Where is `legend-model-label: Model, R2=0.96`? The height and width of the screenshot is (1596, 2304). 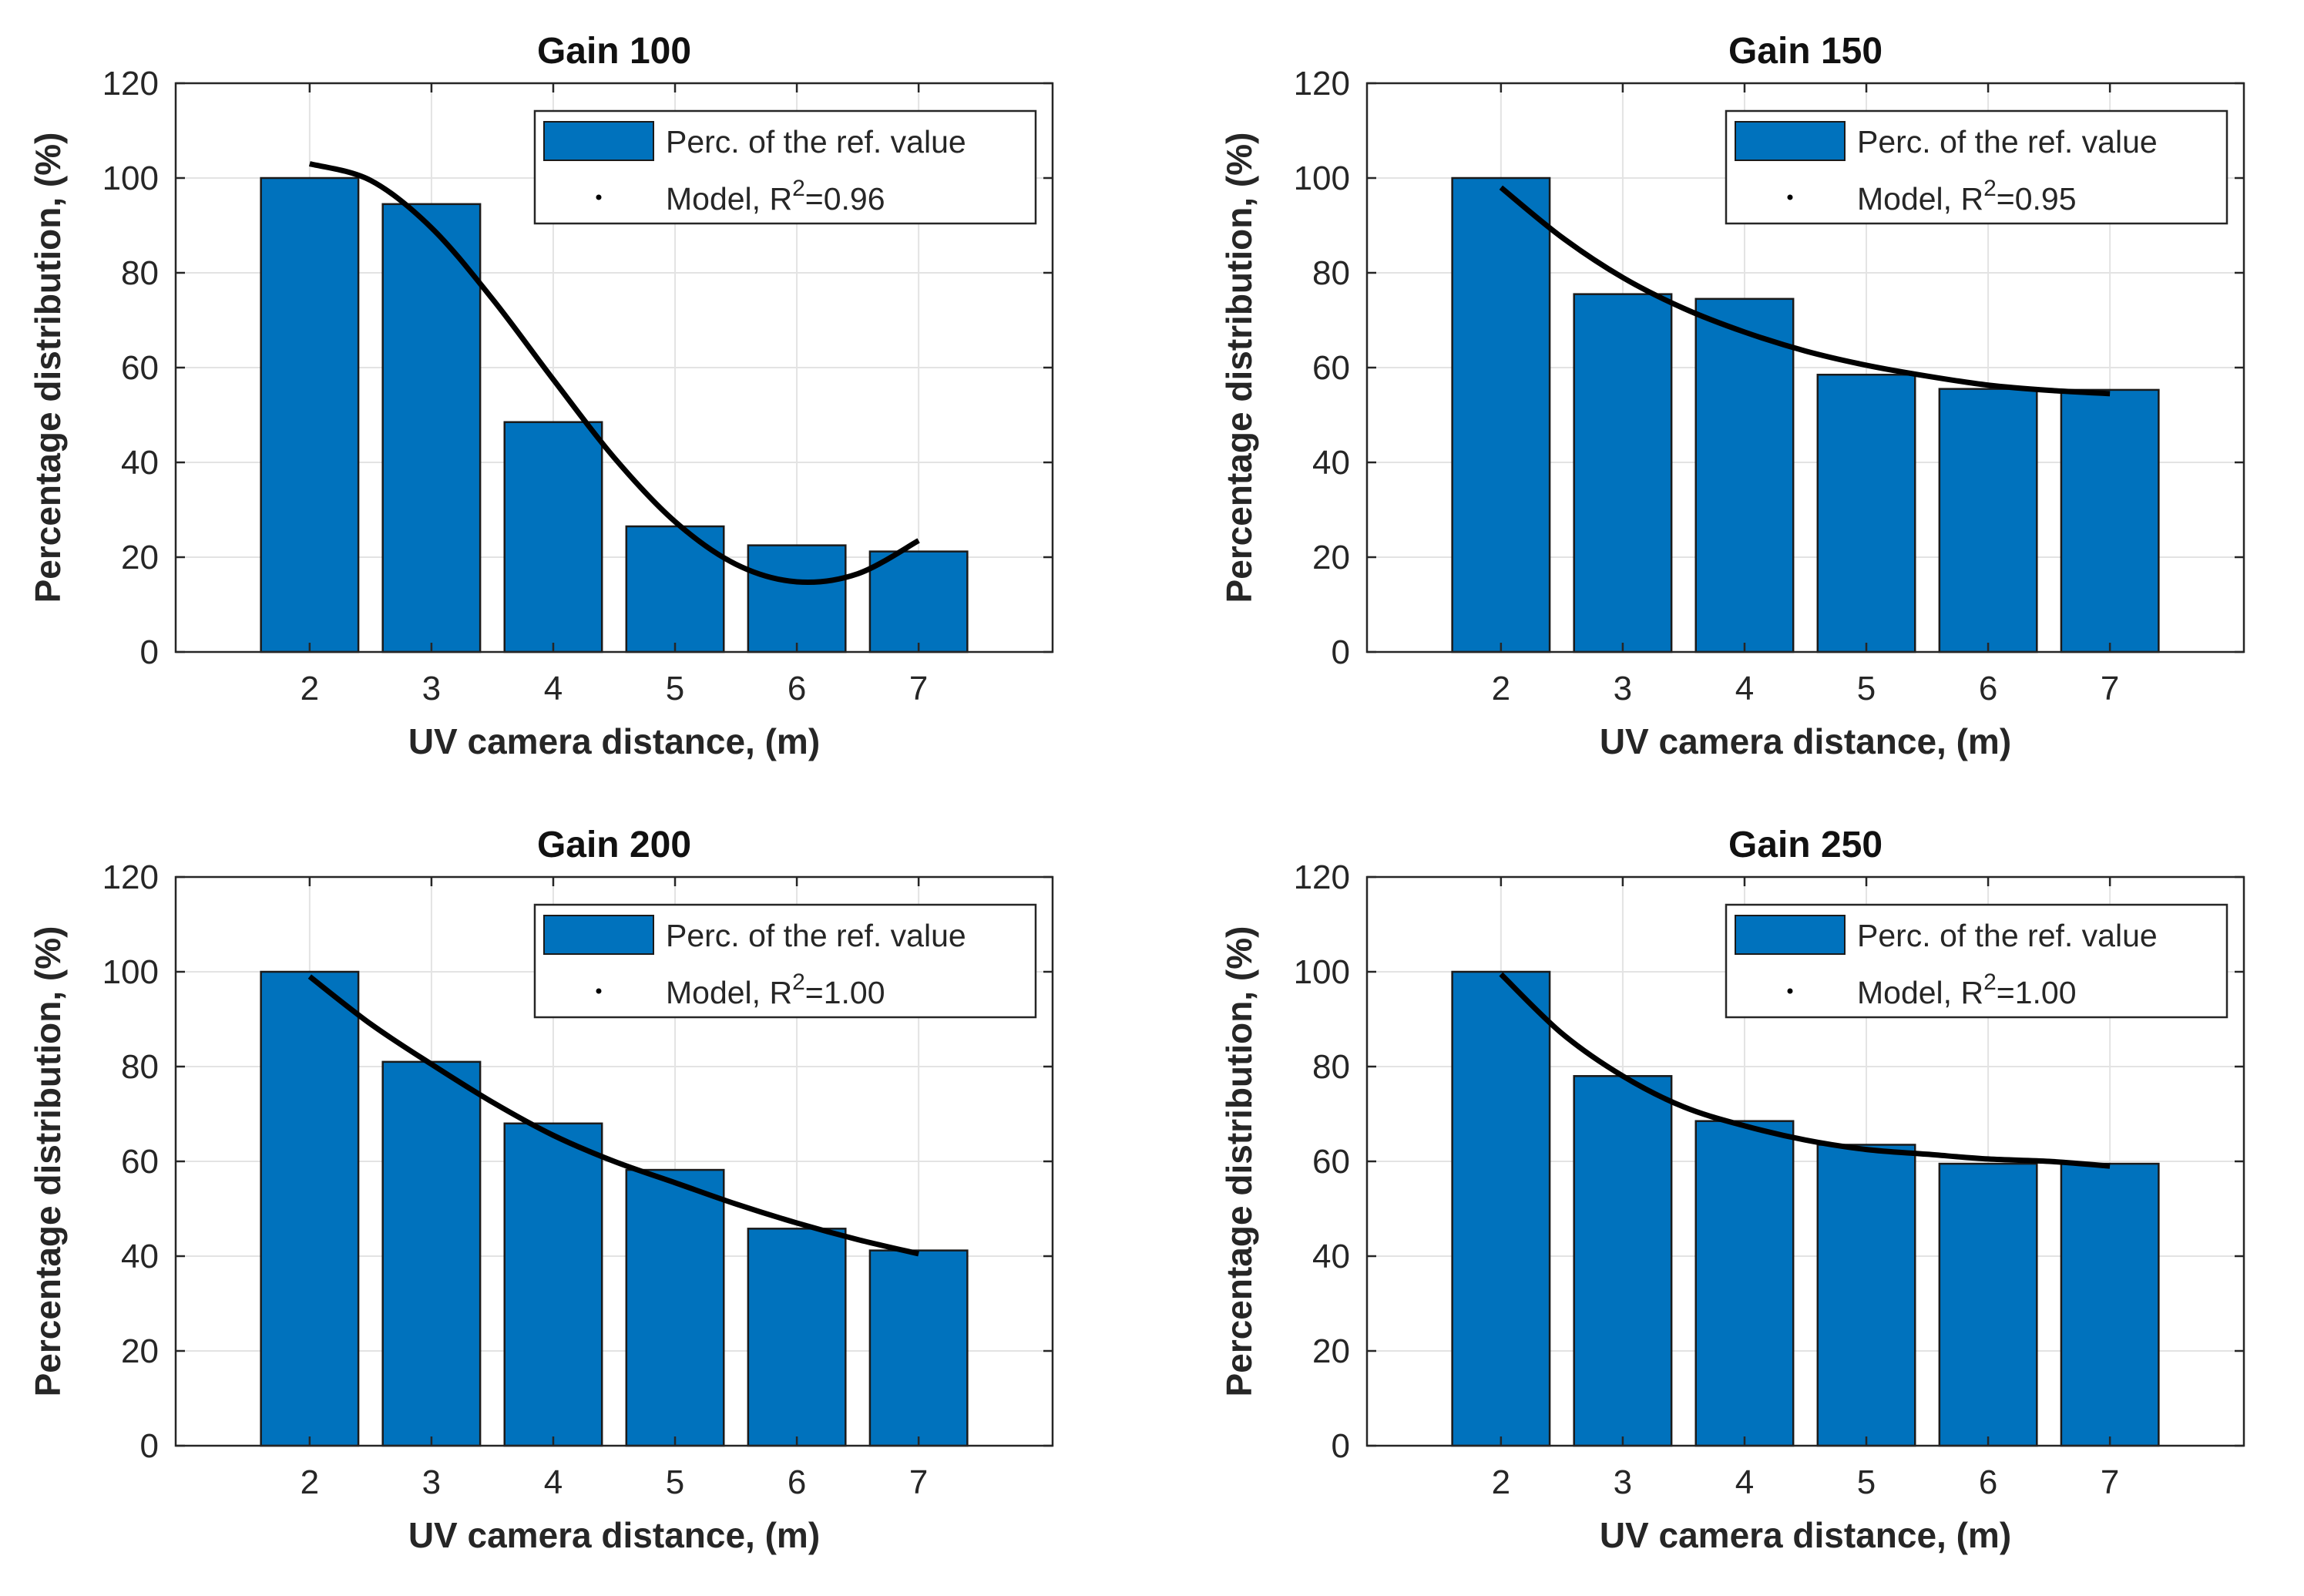
legend-model-label: Model, R2=0.96 is located at coordinates (775, 196).